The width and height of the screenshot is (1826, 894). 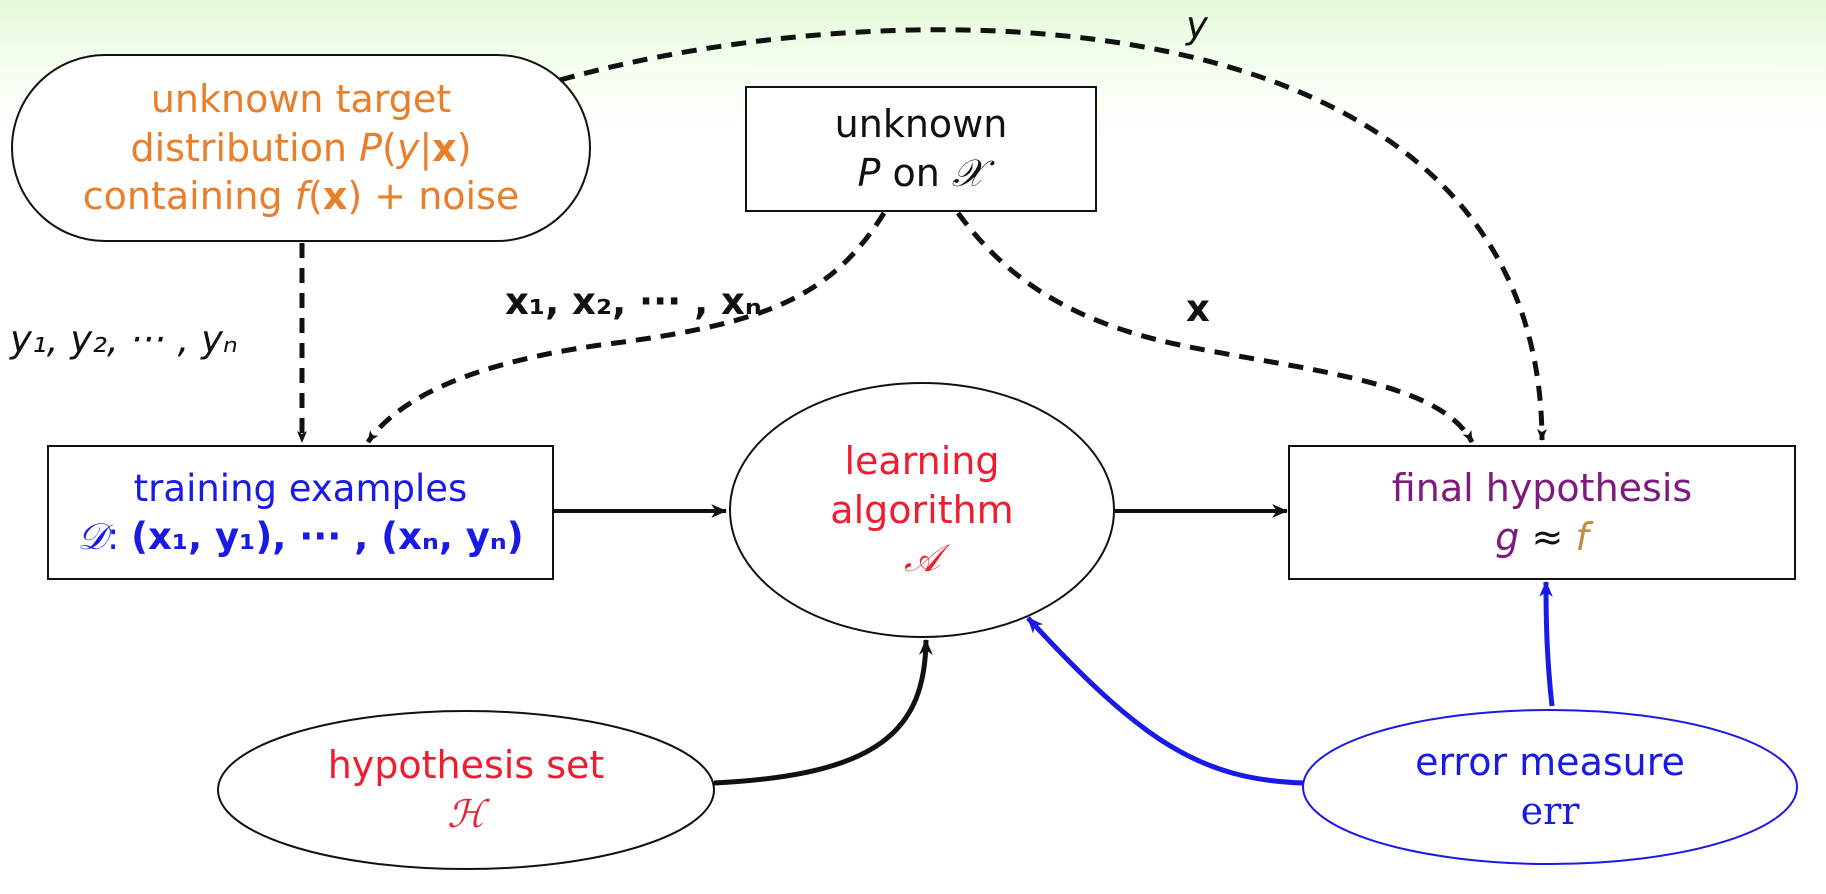 What do you see at coordinates (1215, 327) in the screenshot?
I see `edge-input-to-final` at bounding box center [1215, 327].